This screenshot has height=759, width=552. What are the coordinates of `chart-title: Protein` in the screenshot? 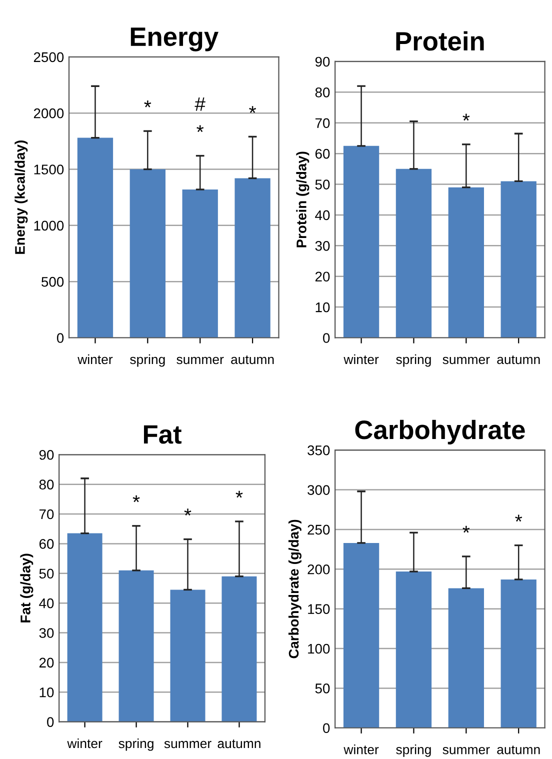 It's located at (440, 41).